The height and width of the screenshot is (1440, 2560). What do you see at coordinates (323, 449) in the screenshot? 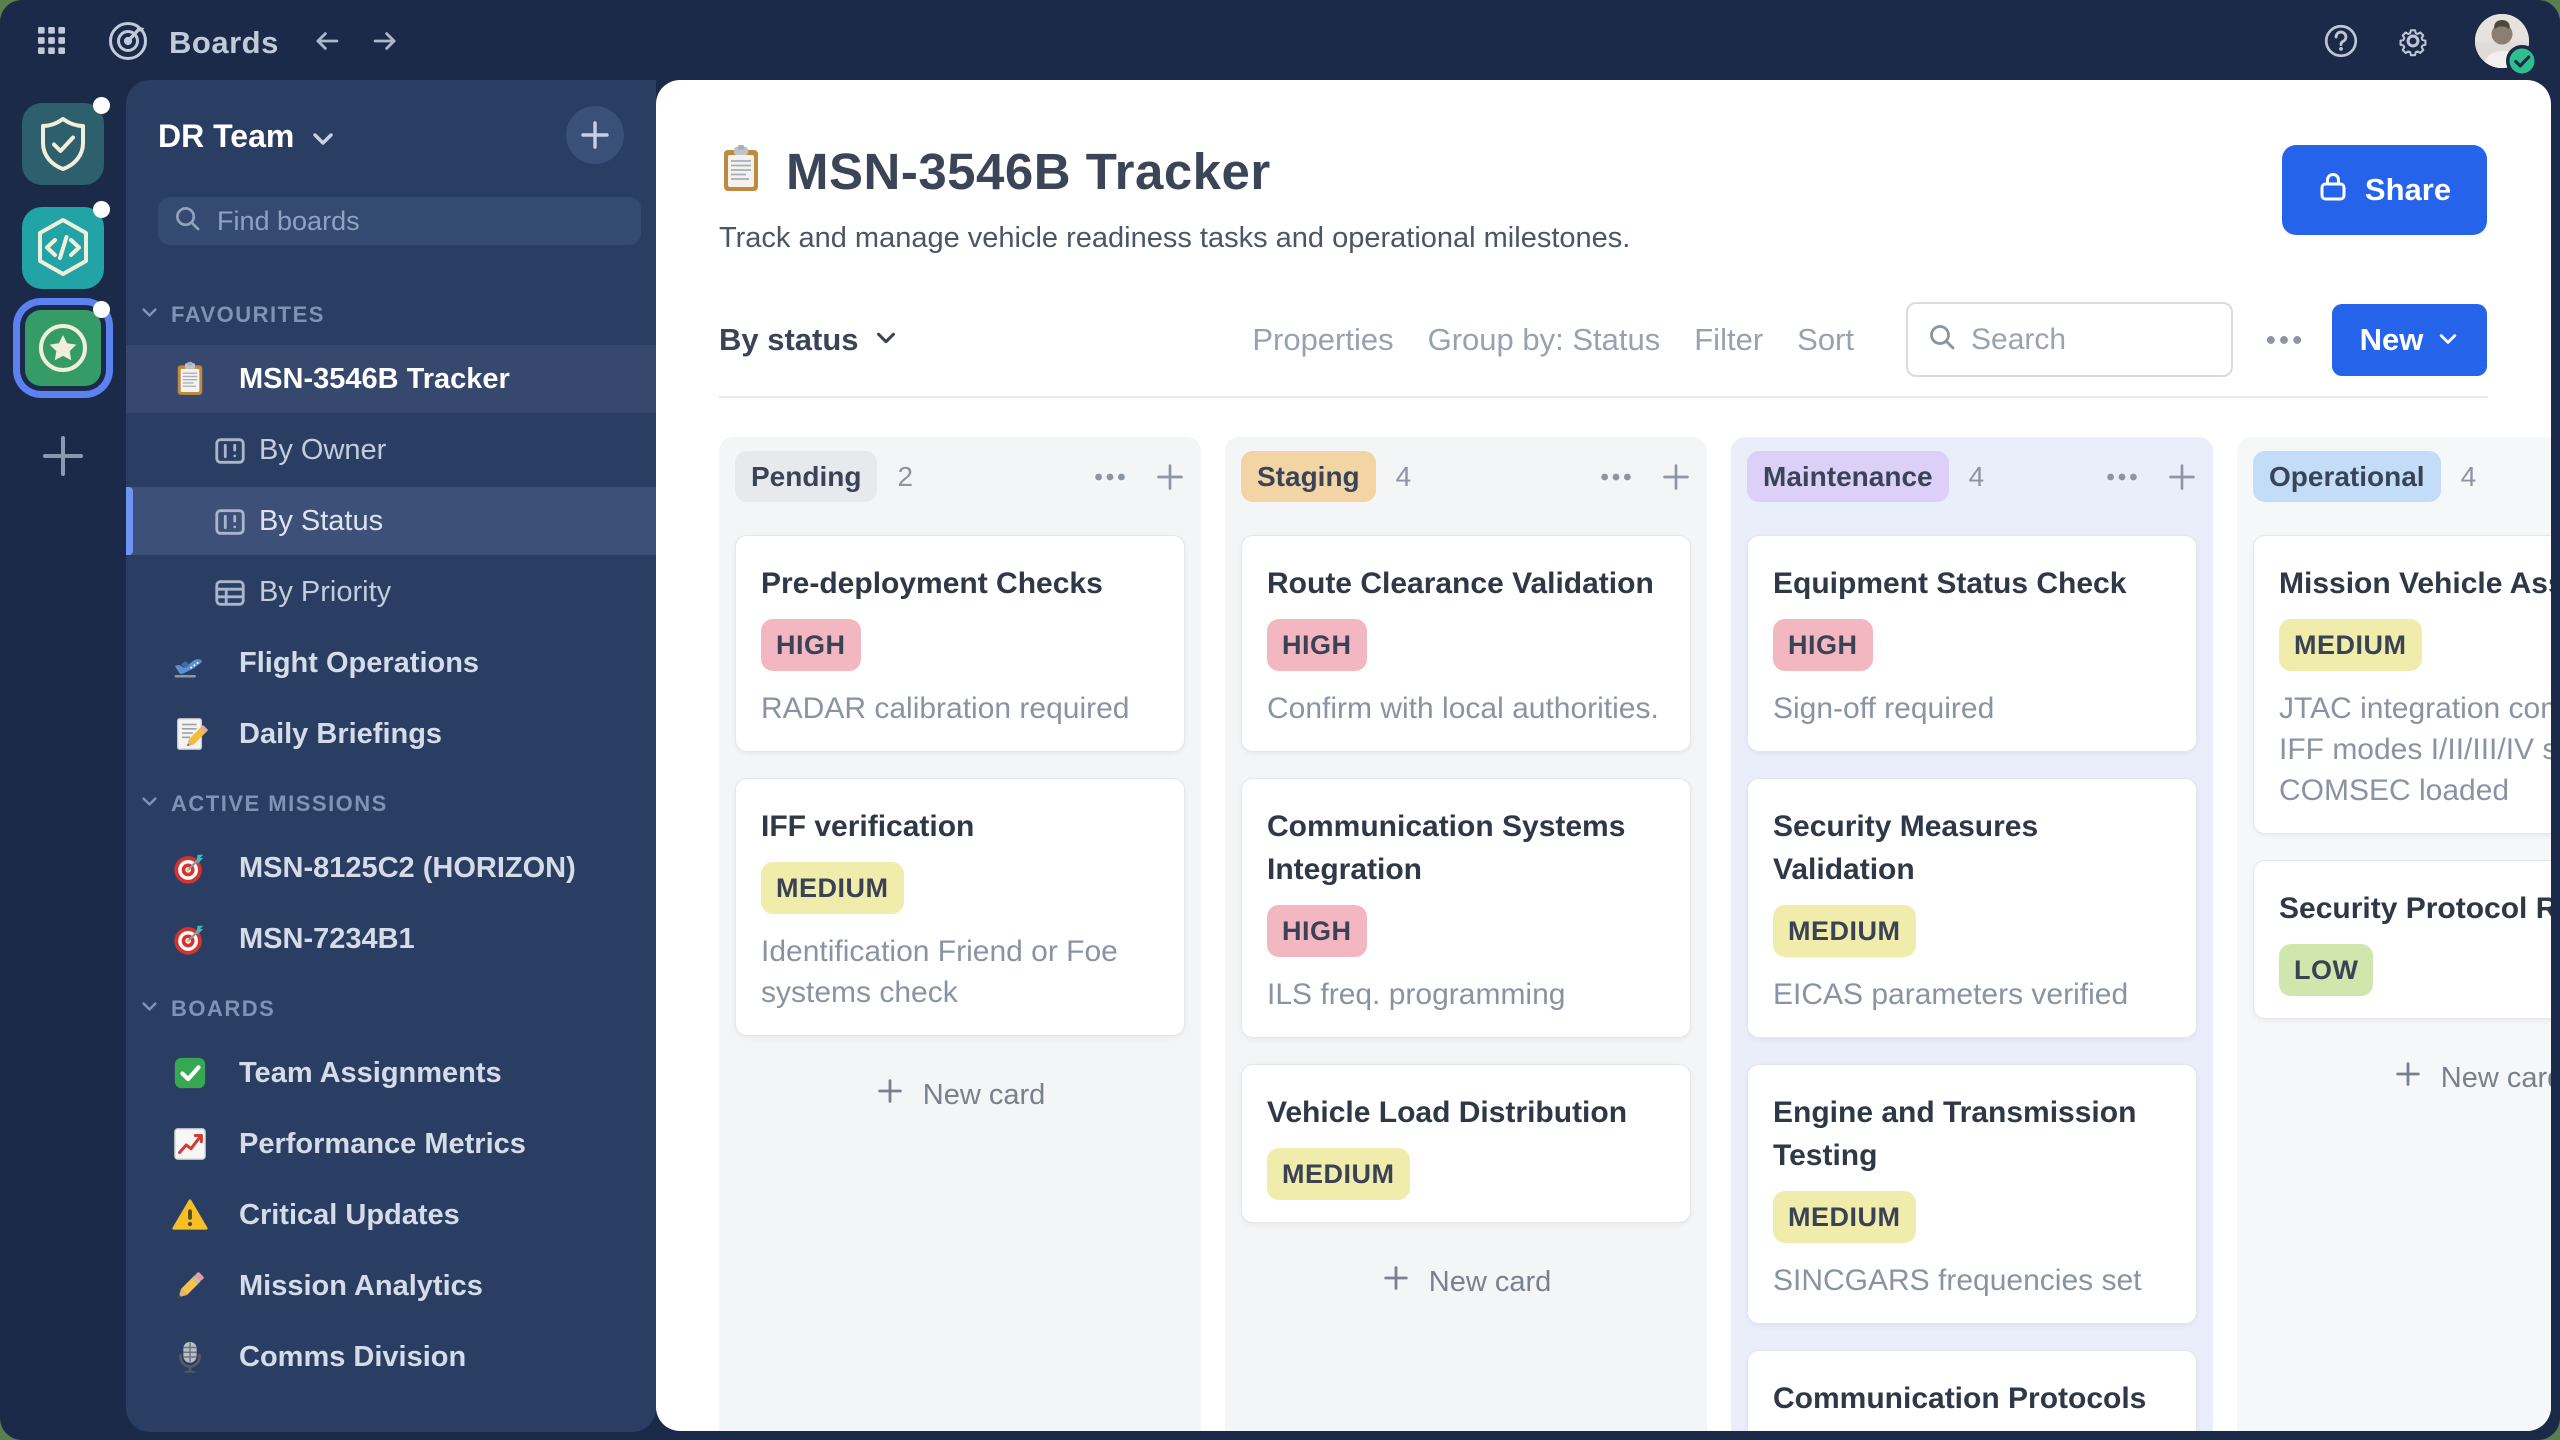
I see `sidebar-item-label: By Owner` at bounding box center [323, 449].